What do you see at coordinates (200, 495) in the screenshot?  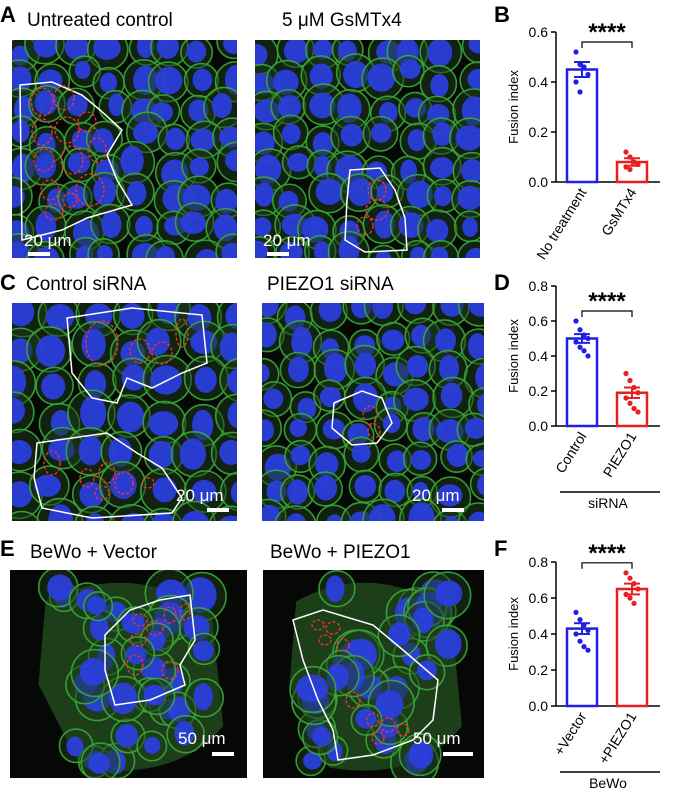 I see `scale-label-c-left: 20 μm` at bounding box center [200, 495].